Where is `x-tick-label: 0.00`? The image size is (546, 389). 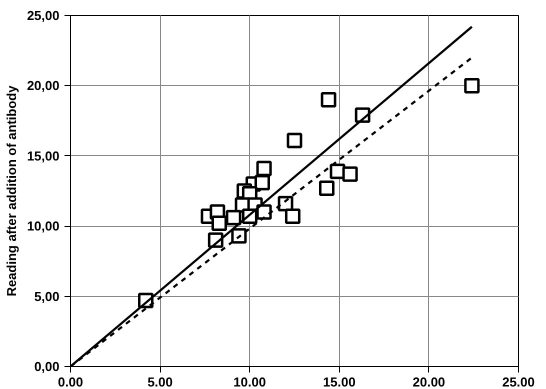 x-tick-label: 0.00 is located at coordinates (71, 381).